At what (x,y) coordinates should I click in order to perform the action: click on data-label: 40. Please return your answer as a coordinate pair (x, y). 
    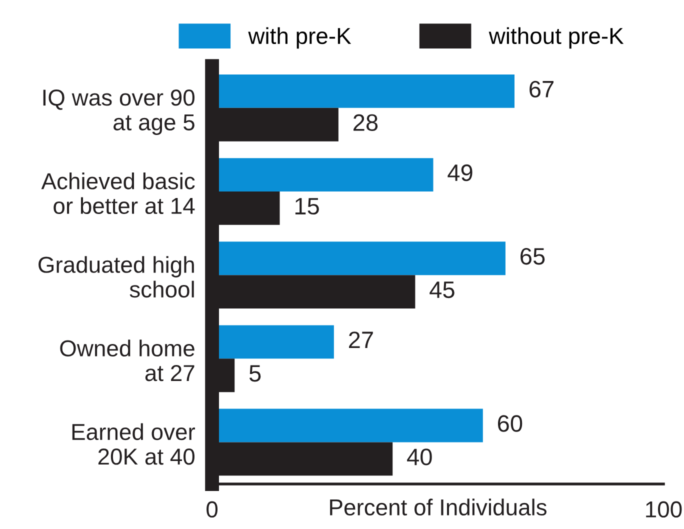
    Looking at the image, I should click on (419, 457).